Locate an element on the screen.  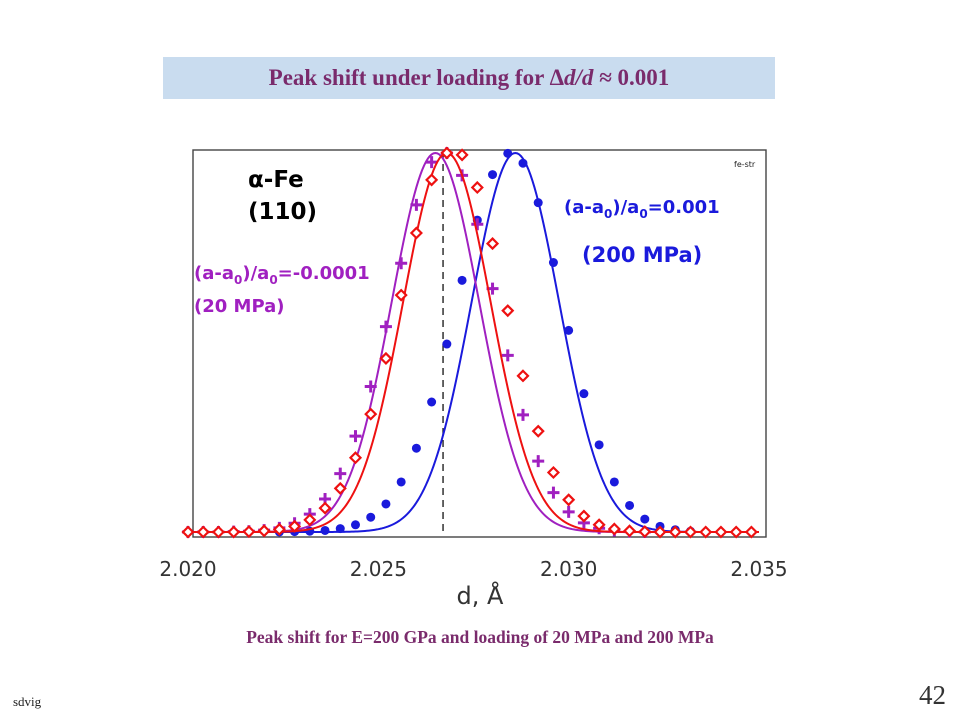
annotation-110: (110) is located at coordinates (282, 212).